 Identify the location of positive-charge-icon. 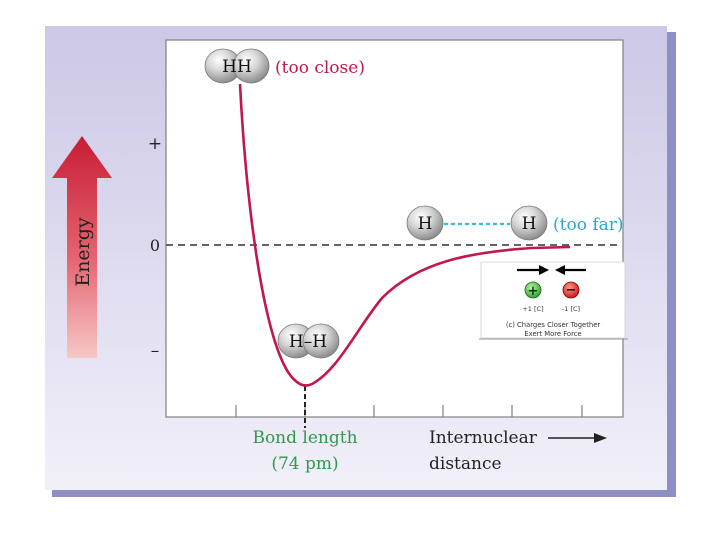
(533, 290).